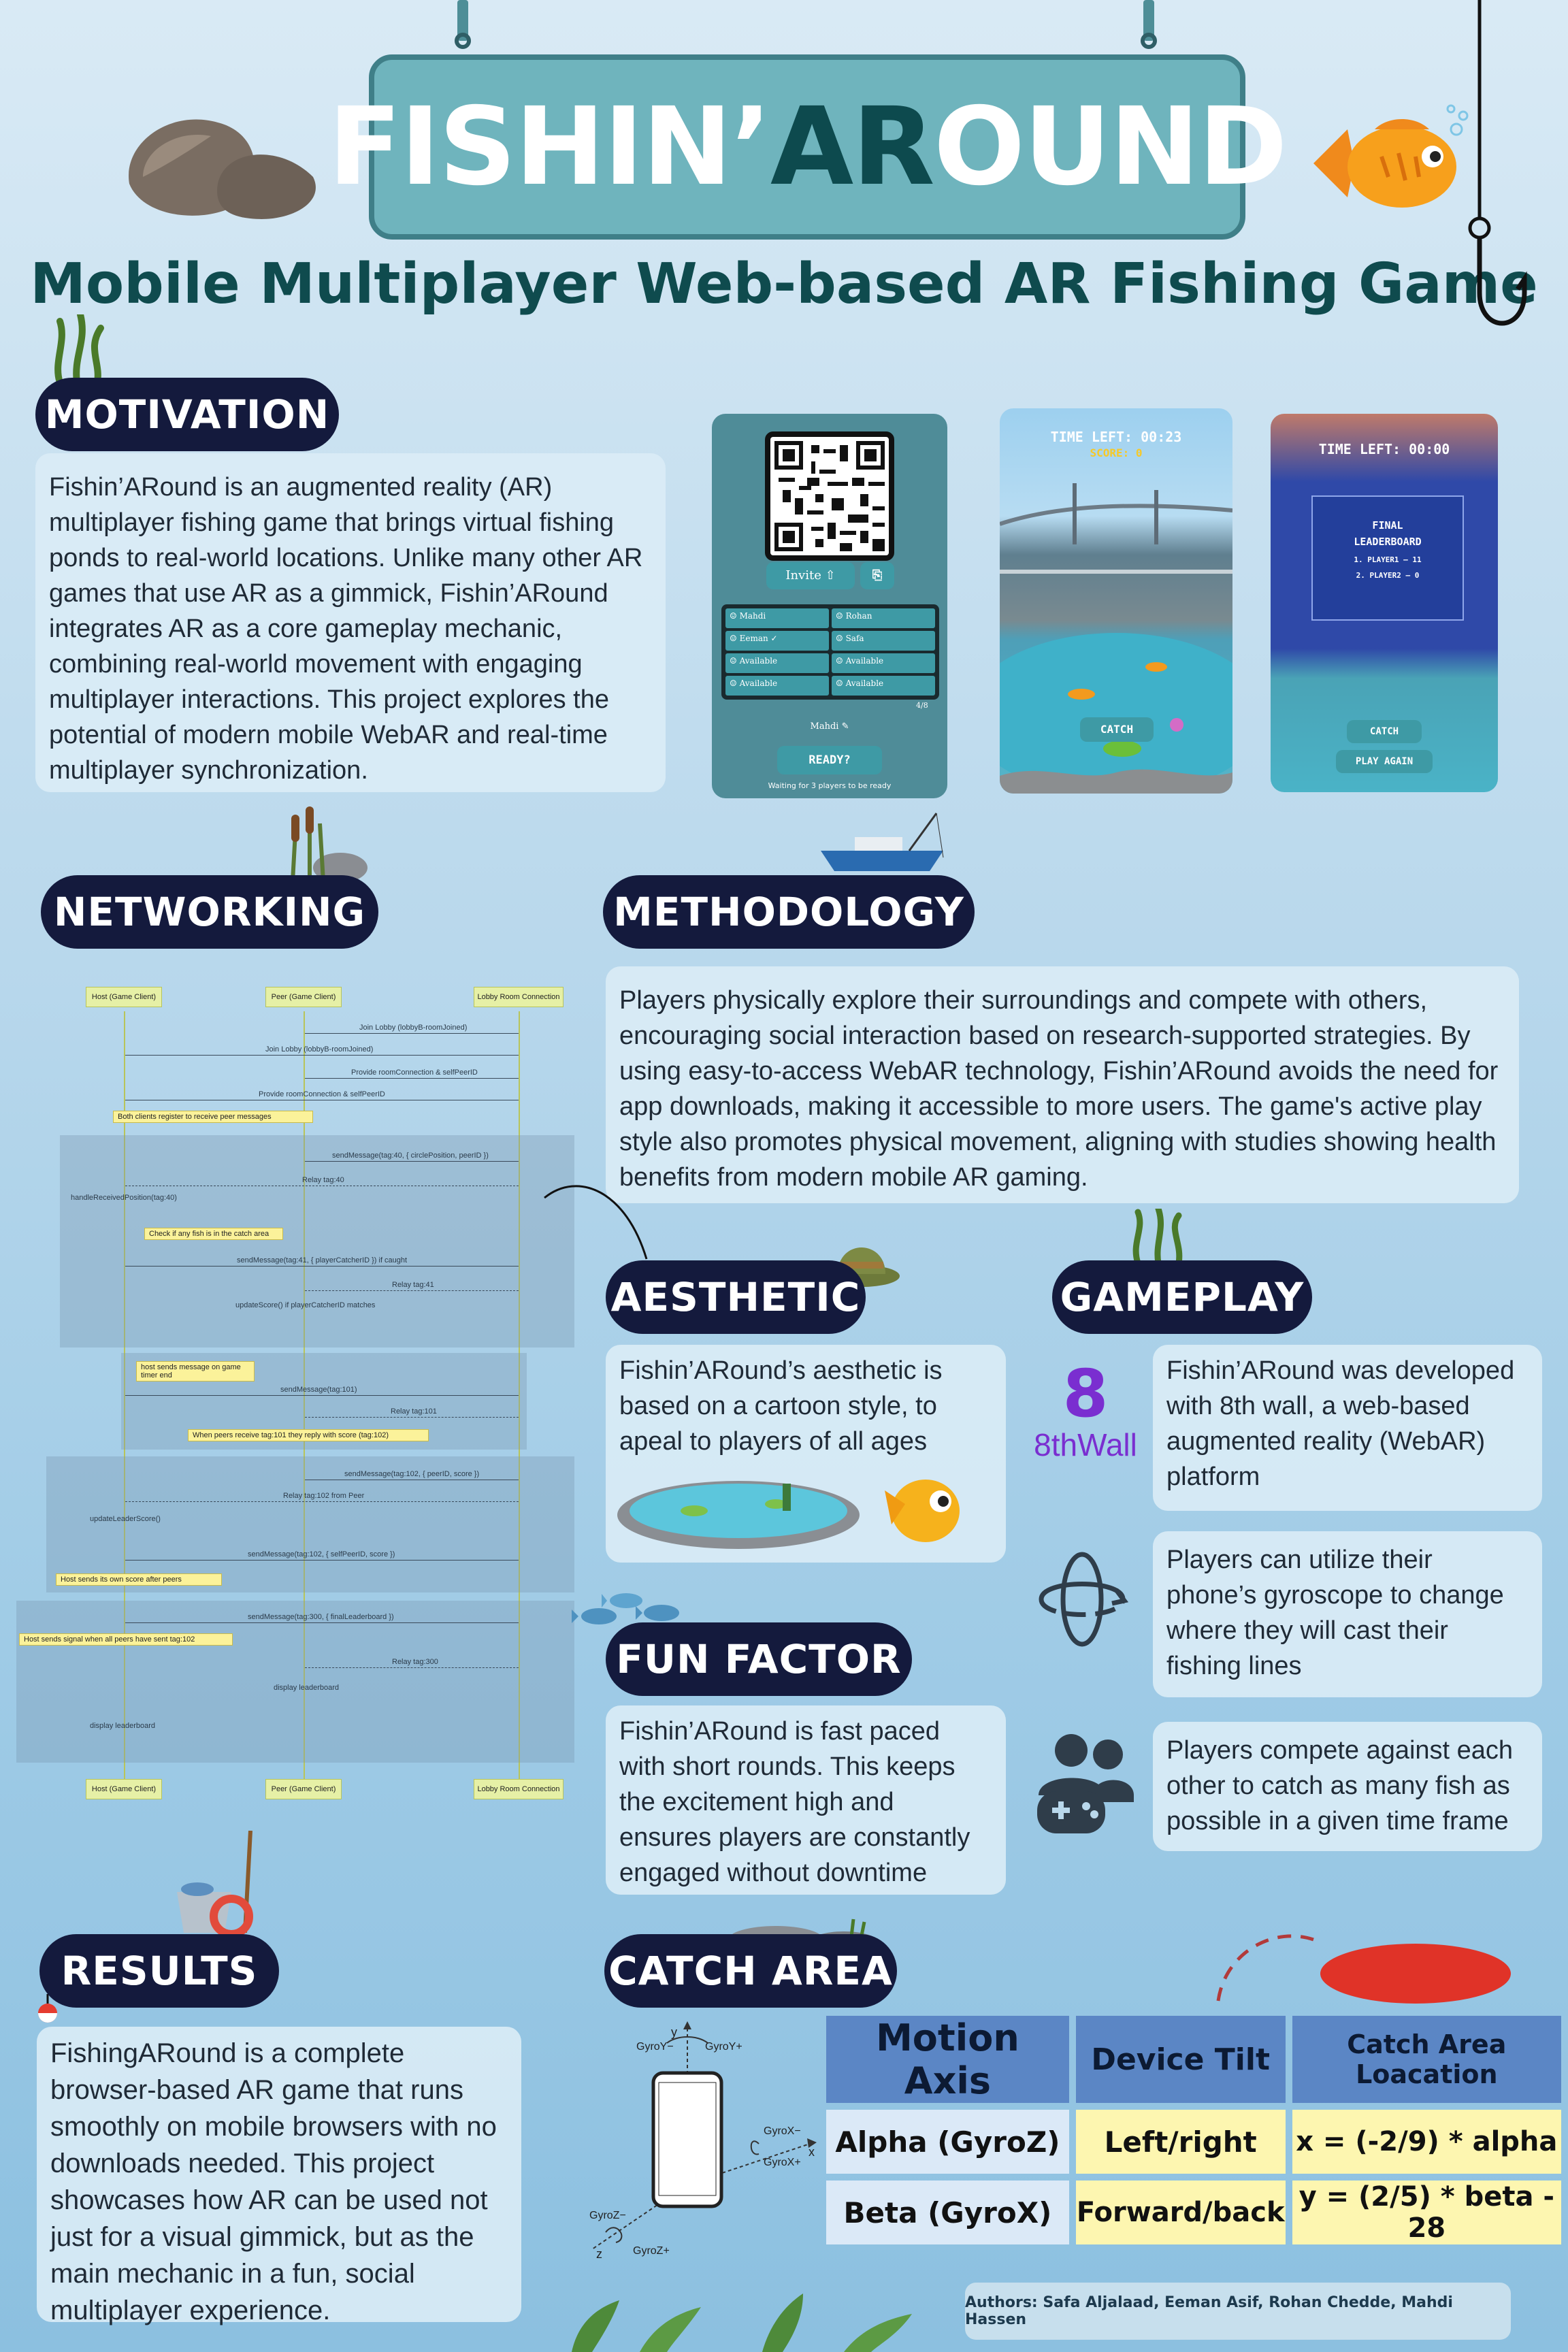 The width and height of the screenshot is (1568, 2352). I want to click on title-part-2: AR, so click(853, 147).